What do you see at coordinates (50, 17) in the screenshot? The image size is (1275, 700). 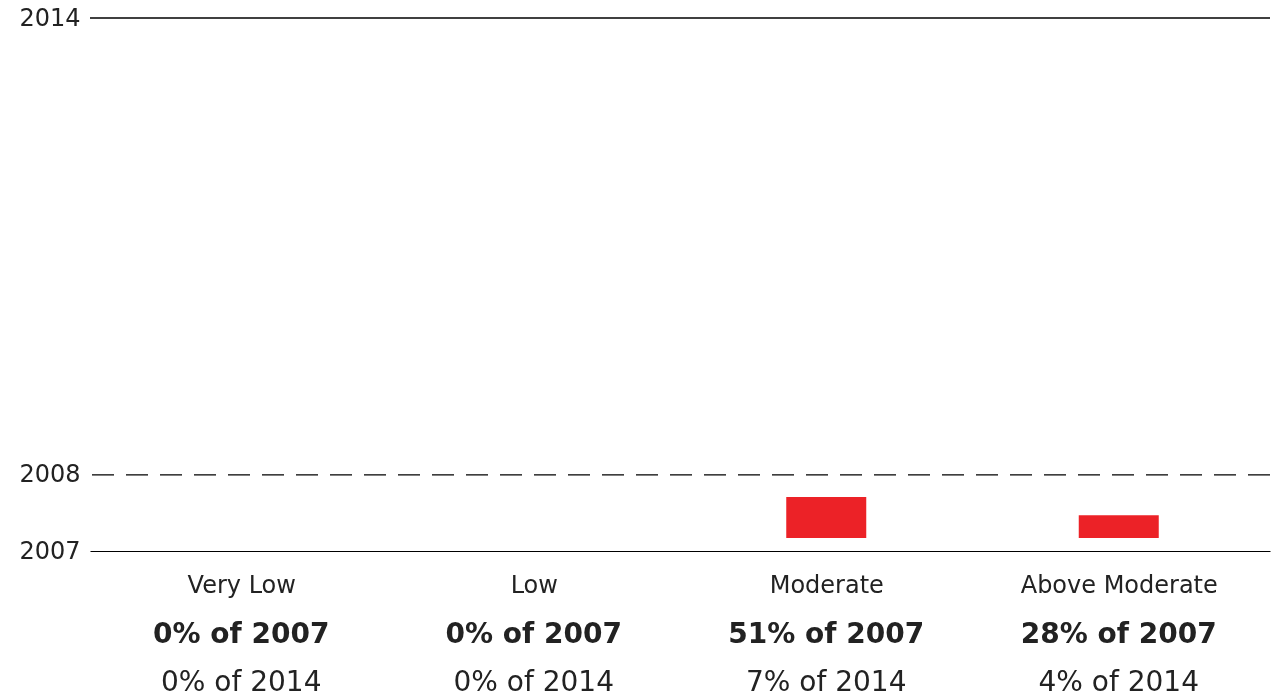 I see `y-tick-label: 2014` at bounding box center [50, 17].